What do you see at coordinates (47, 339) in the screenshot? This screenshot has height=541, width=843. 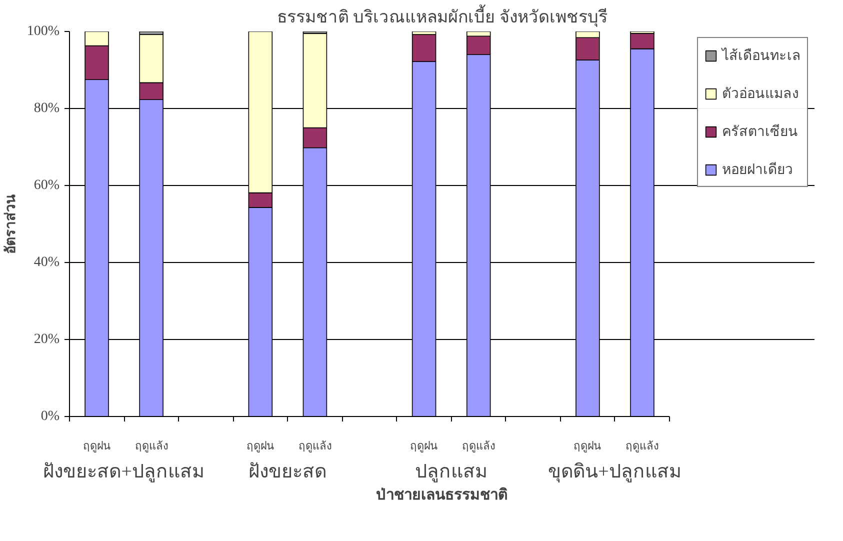 I see `y-tick-label: 20%` at bounding box center [47, 339].